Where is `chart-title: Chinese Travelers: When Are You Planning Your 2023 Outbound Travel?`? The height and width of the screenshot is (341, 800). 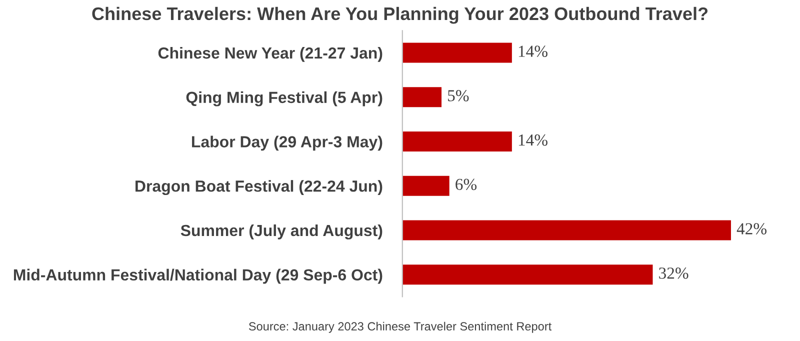 chart-title: Chinese Travelers: When Are You Planning Your 2023 Outbound Travel? is located at coordinates (400, 15).